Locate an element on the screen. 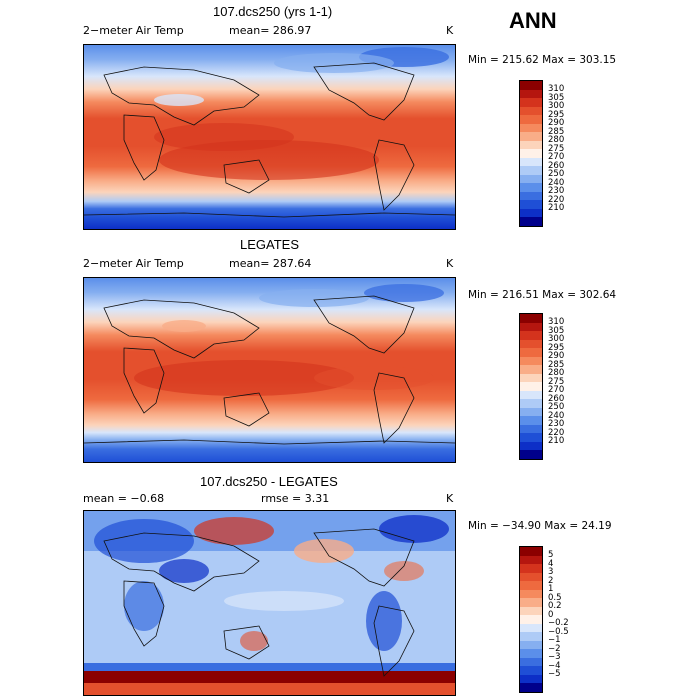 The image size is (700, 700). colorbar-label: −5 is located at coordinates (554, 674).